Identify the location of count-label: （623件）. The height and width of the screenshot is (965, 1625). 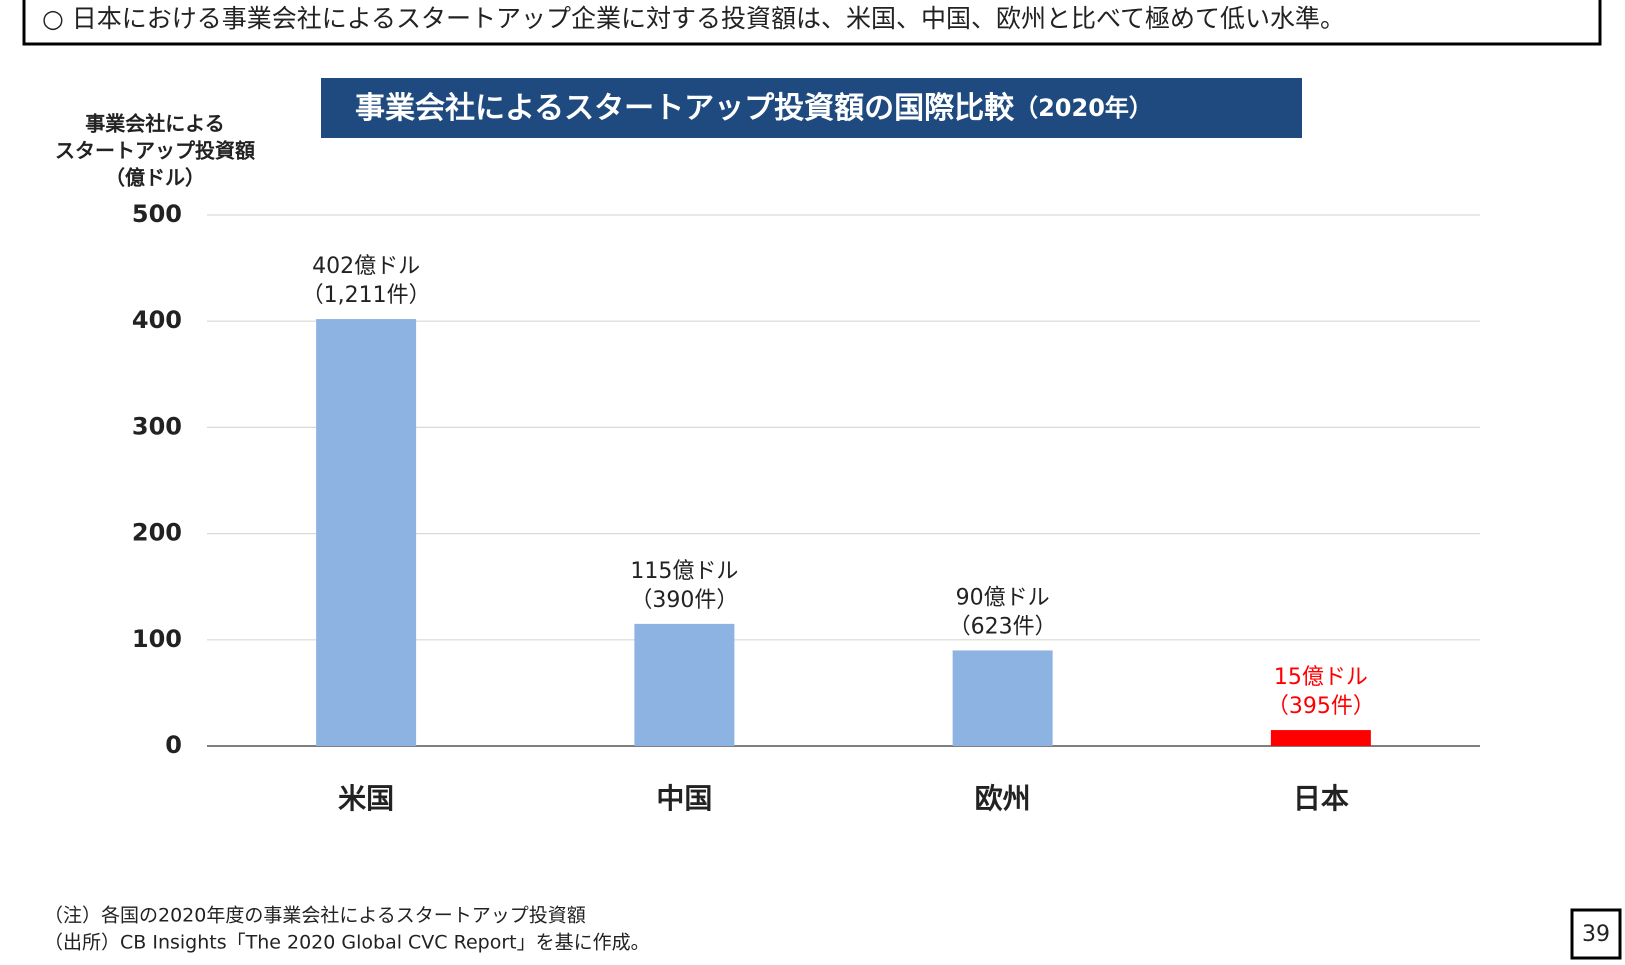
(1003, 626).